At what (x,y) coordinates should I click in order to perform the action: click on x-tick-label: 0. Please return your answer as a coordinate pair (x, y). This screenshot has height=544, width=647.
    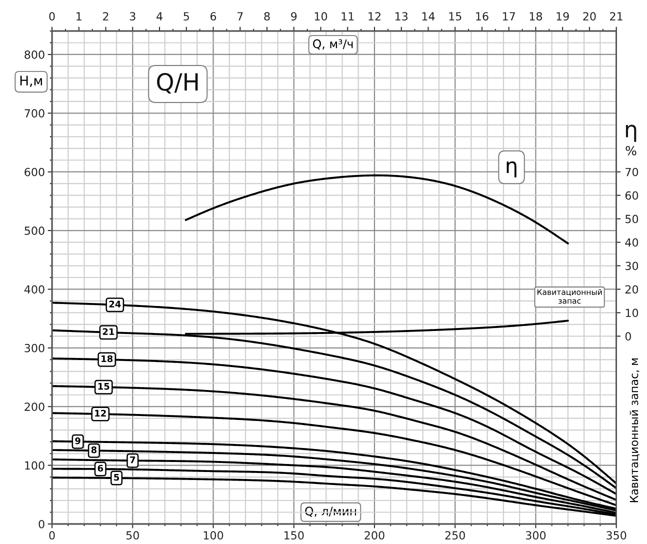
    Looking at the image, I should click on (52, 535).